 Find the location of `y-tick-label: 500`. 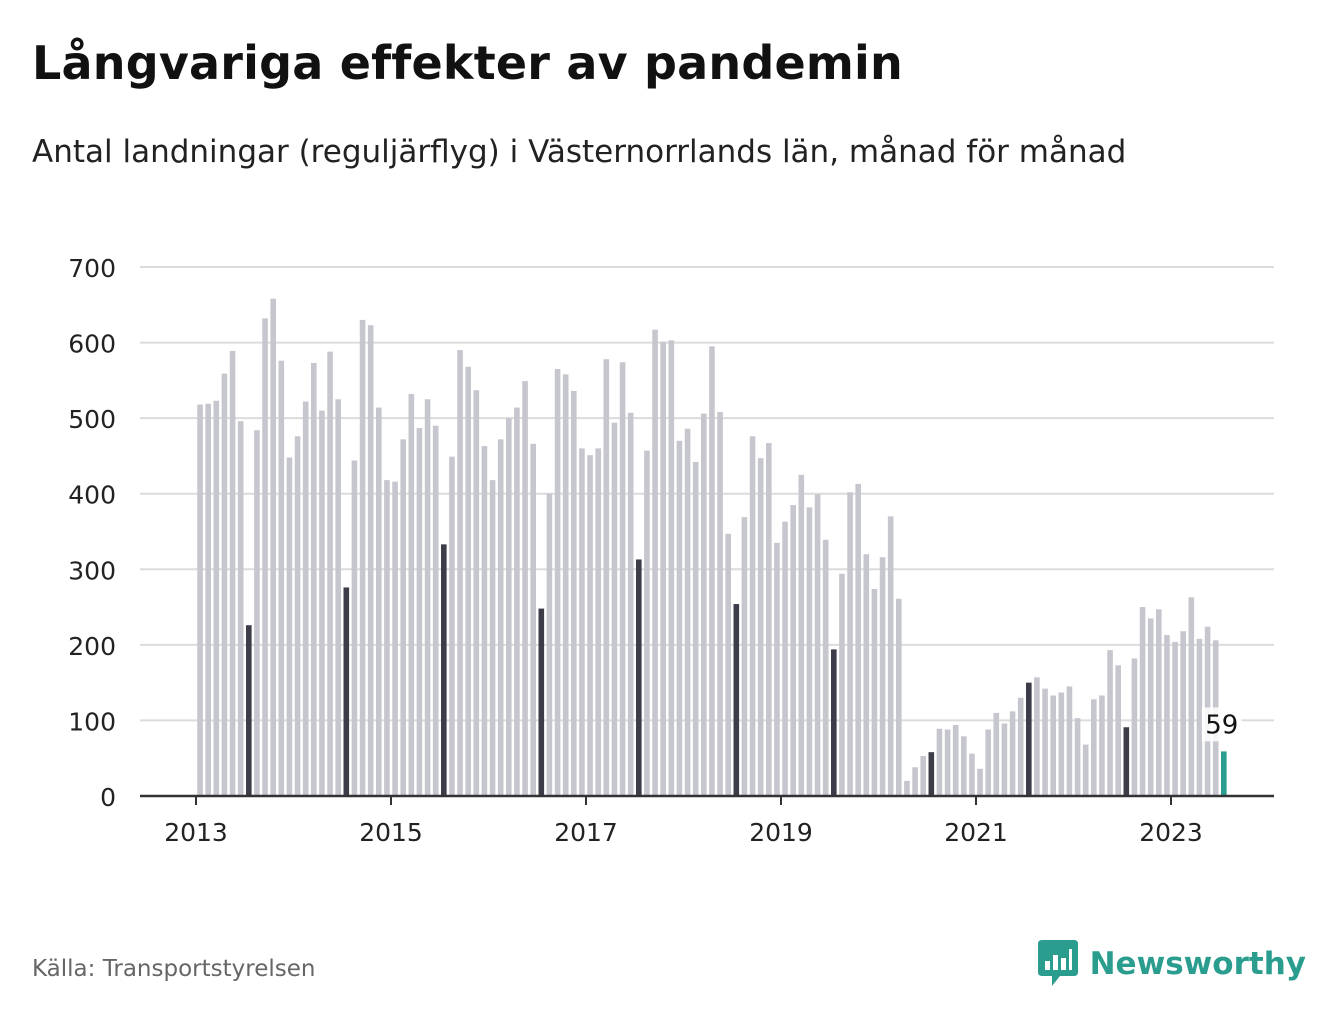

y-tick-label: 500 is located at coordinates (92, 419).